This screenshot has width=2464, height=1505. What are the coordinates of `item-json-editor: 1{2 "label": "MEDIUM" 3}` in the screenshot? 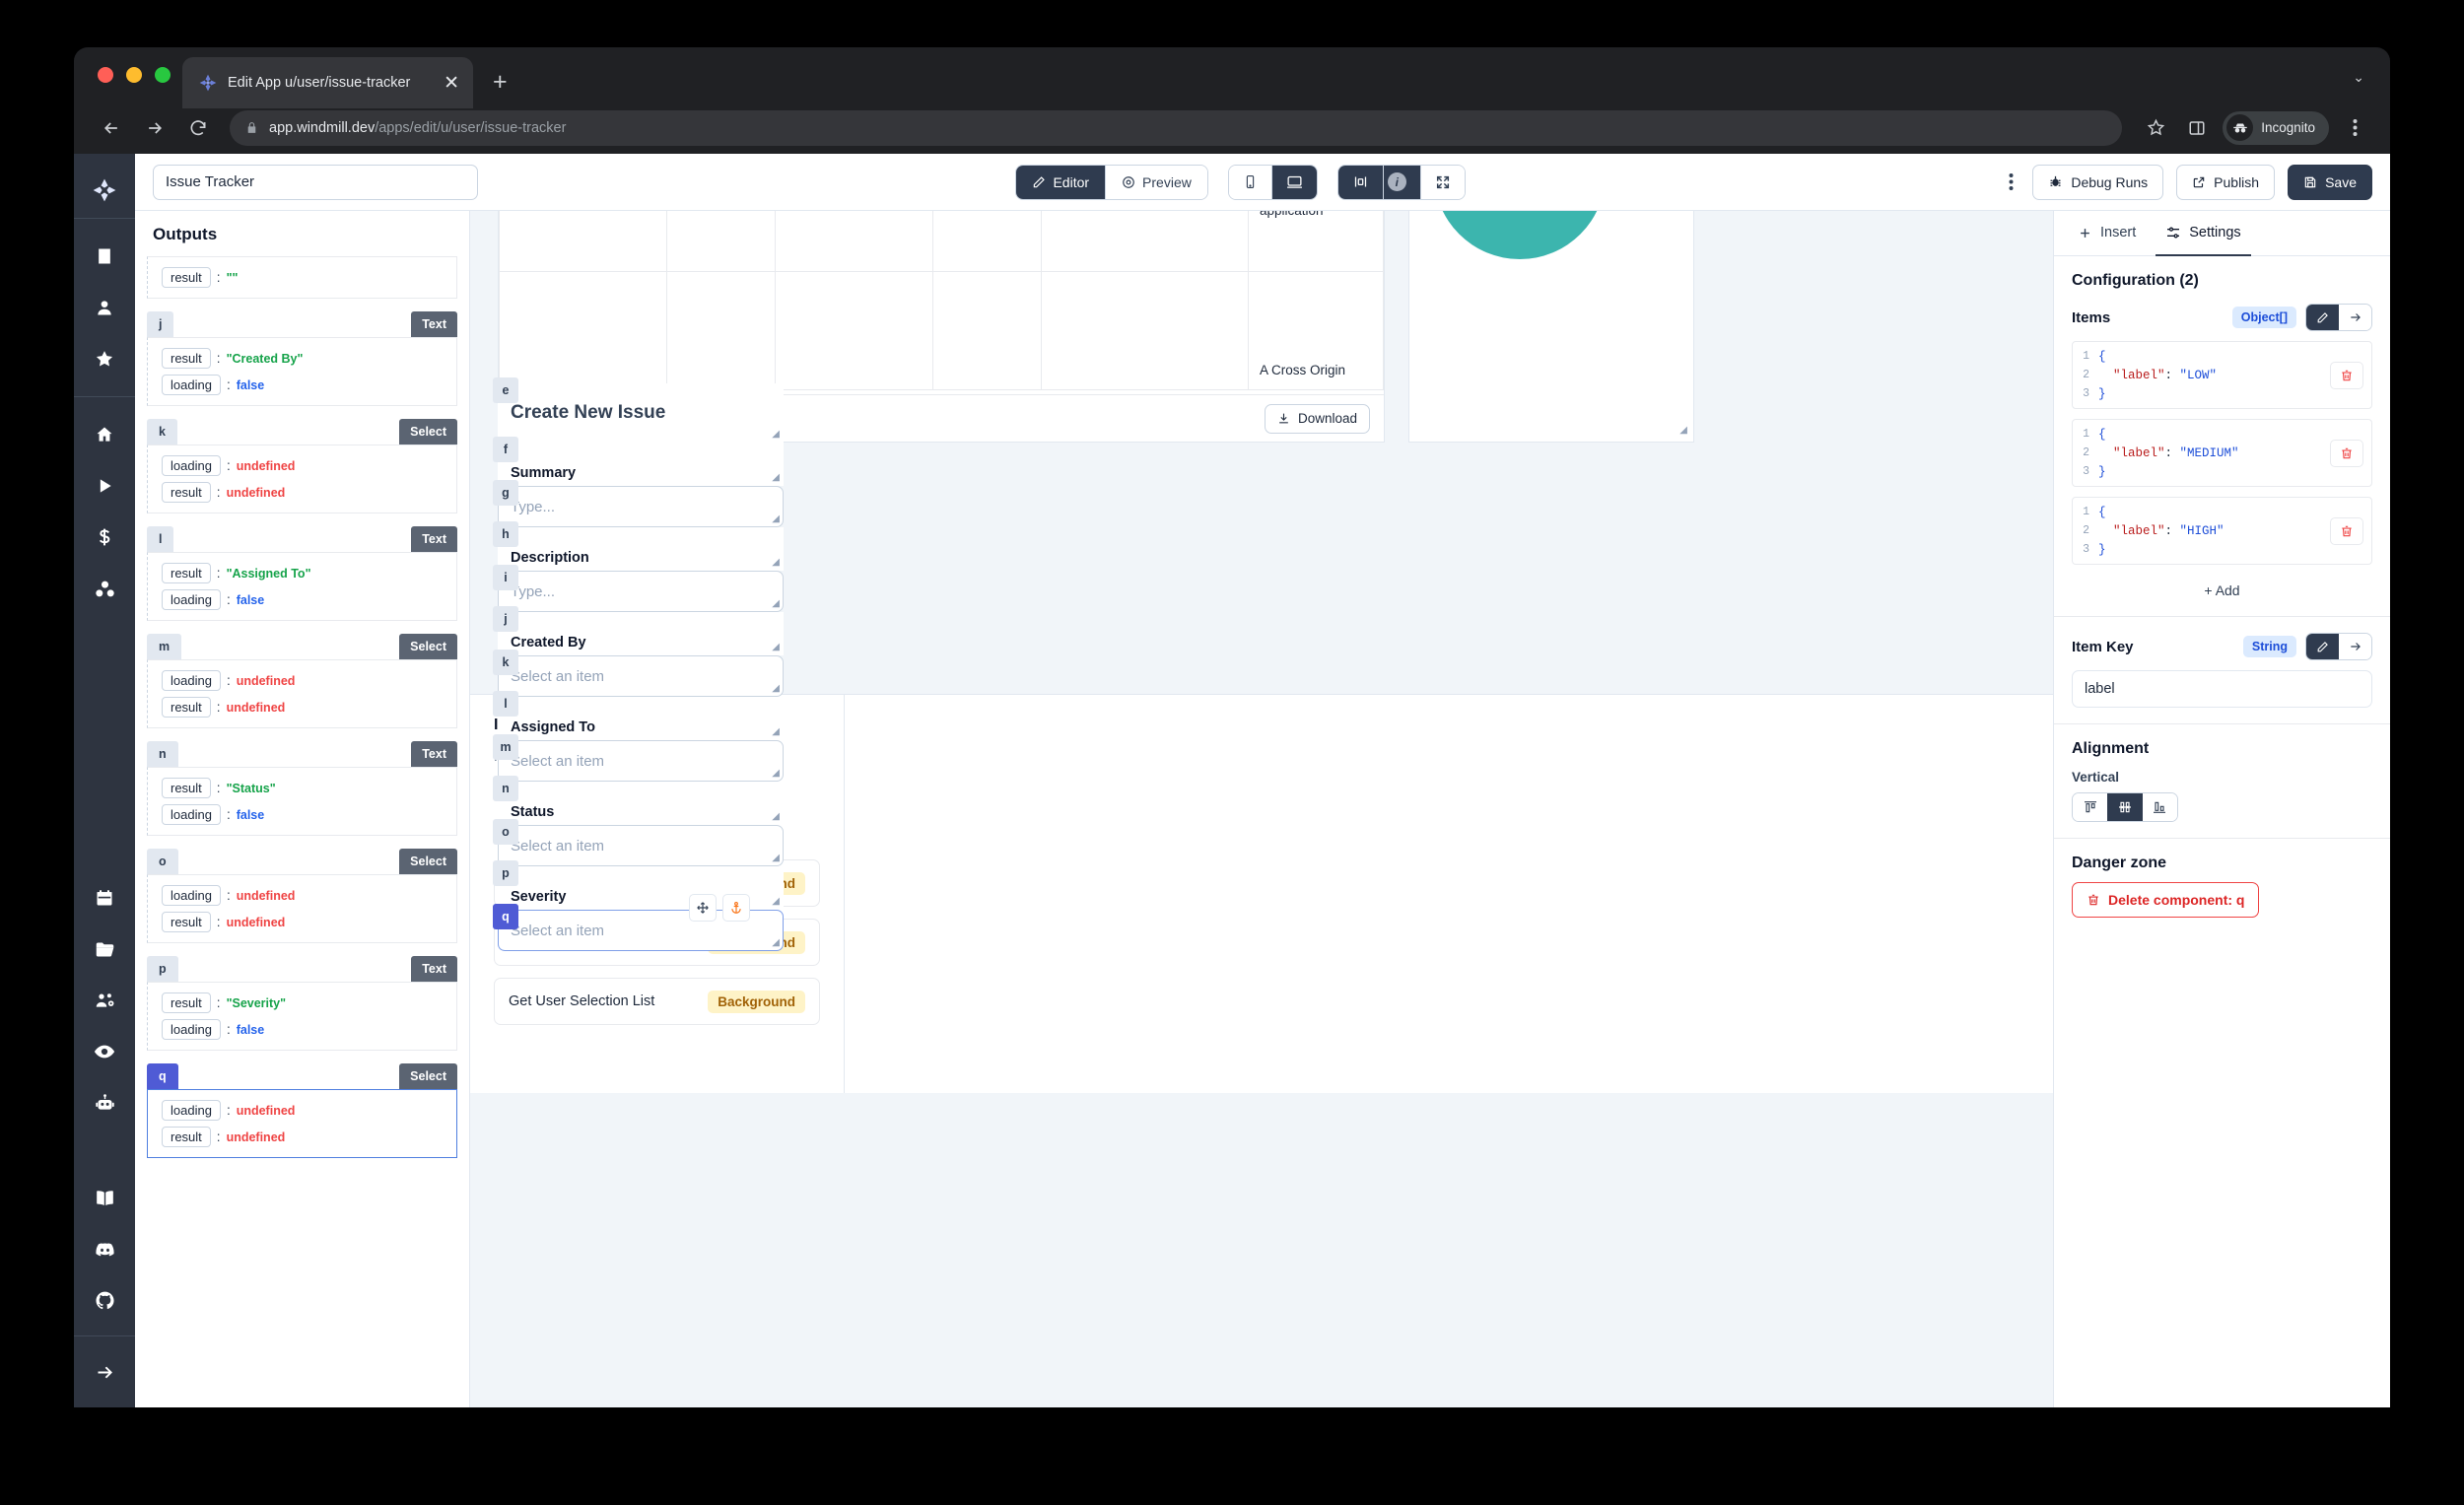 It's located at (2222, 453).